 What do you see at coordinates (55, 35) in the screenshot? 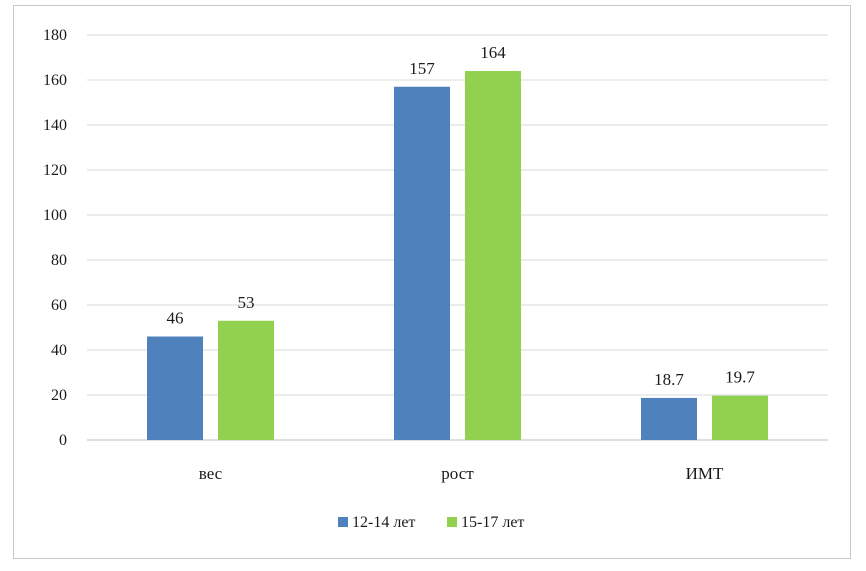
I see `y-tick-label: 180` at bounding box center [55, 35].